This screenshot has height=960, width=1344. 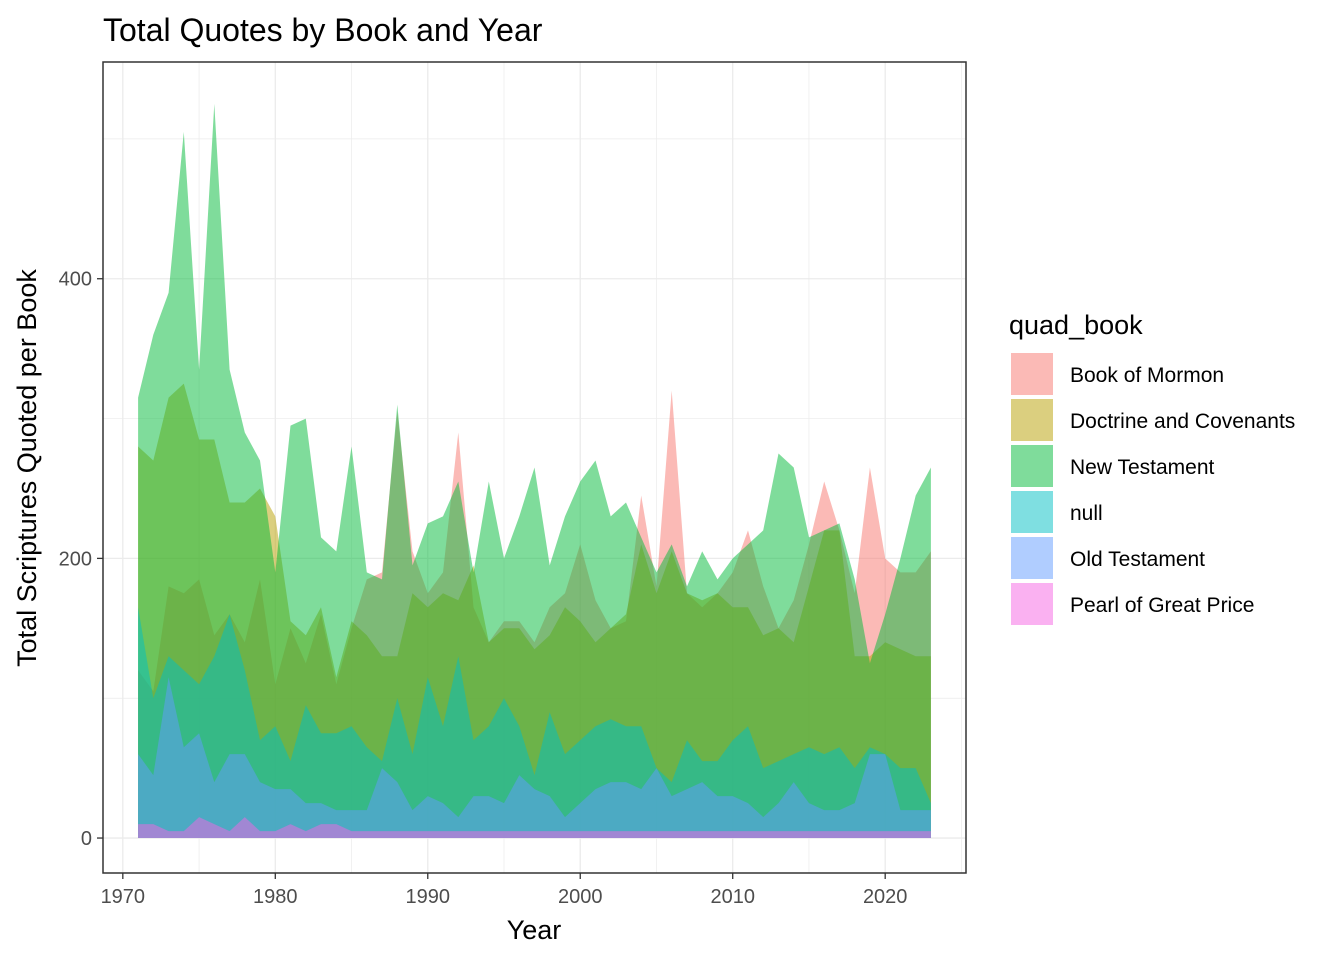 What do you see at coordinates (732, 897) in the screenshot?
I see `x-tick-label: 2010` at bounding box center [732, 897].